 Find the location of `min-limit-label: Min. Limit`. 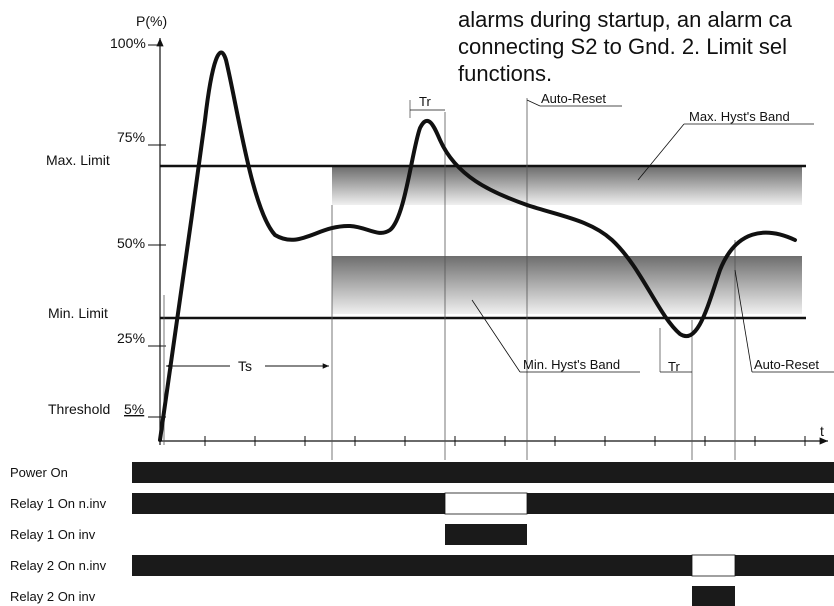

min-limit-label: Min. Limit is located at coordinates (78, 313).